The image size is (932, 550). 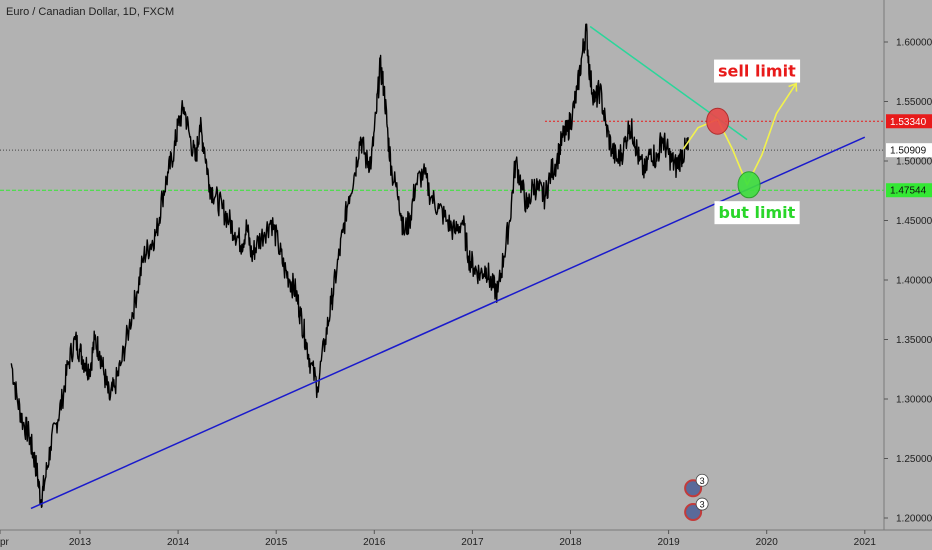 What do you see at coordinates (908, 275) in the screenshot?
I see `price-axis-bg` at bounding box center [908, 275].